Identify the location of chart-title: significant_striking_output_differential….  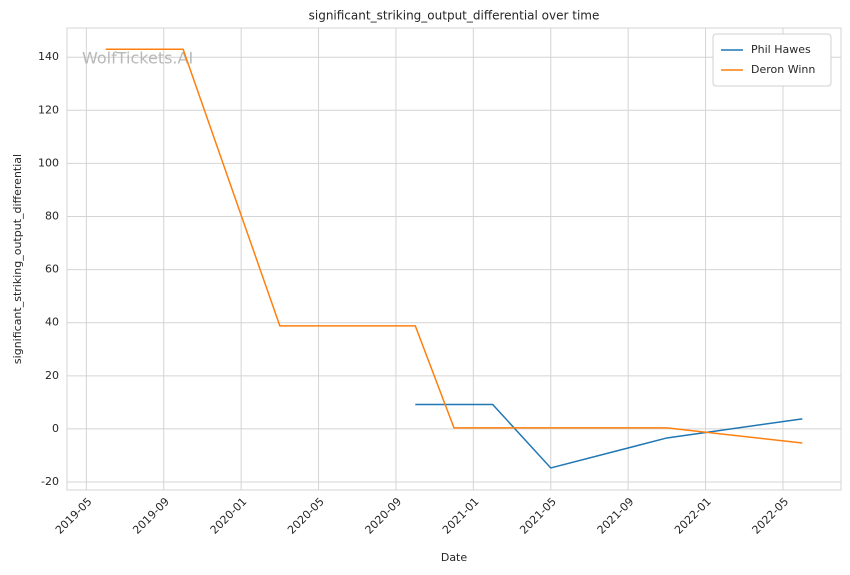
(454, 16).